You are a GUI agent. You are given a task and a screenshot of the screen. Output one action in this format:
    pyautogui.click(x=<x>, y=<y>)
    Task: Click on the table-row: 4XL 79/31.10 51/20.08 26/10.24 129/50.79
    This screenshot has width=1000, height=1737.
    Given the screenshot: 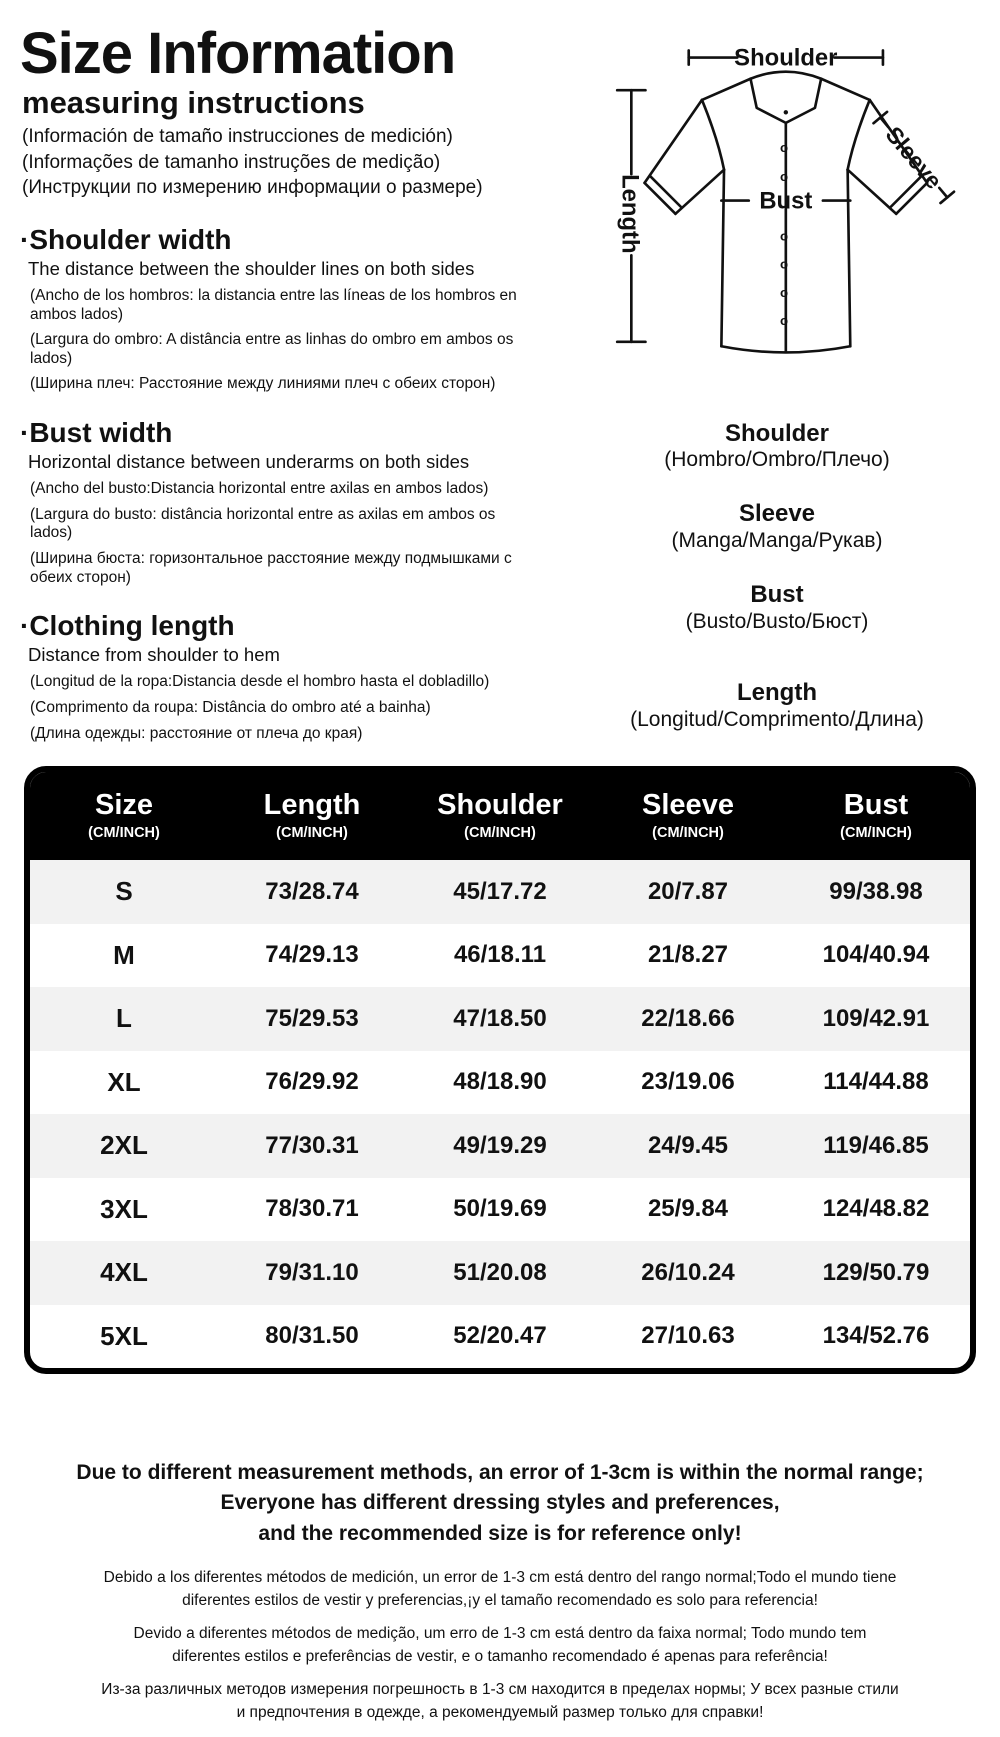 What is the action you would take?
    pyautogui.click(x=500, y=1273)
    